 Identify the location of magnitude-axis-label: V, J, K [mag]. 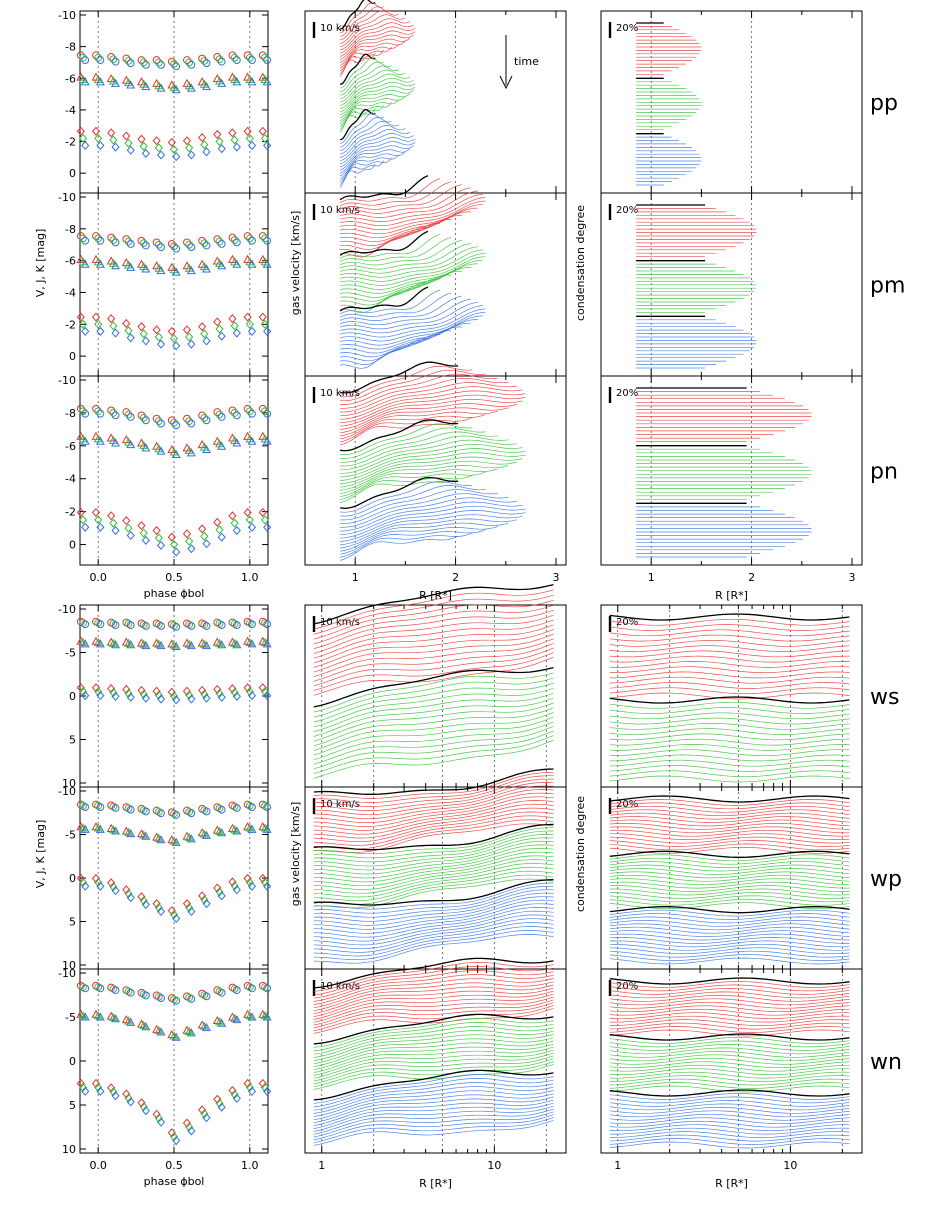
(40, 854).